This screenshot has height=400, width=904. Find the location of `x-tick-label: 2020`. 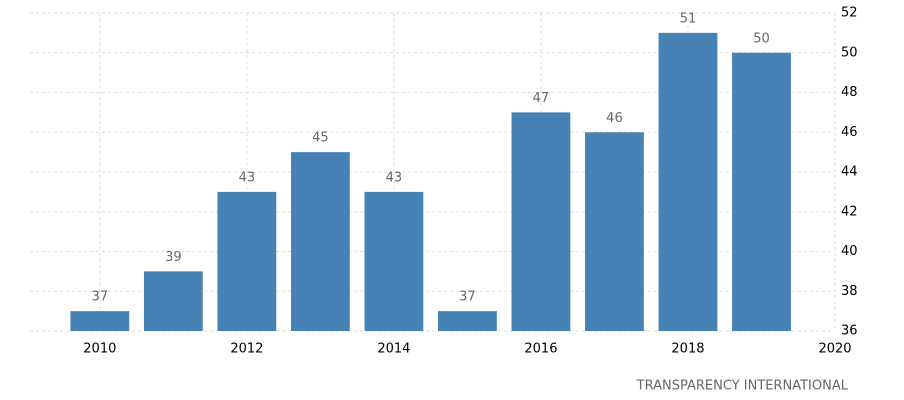

x-tick-label: 2020 is located at coordinates (834, 349).